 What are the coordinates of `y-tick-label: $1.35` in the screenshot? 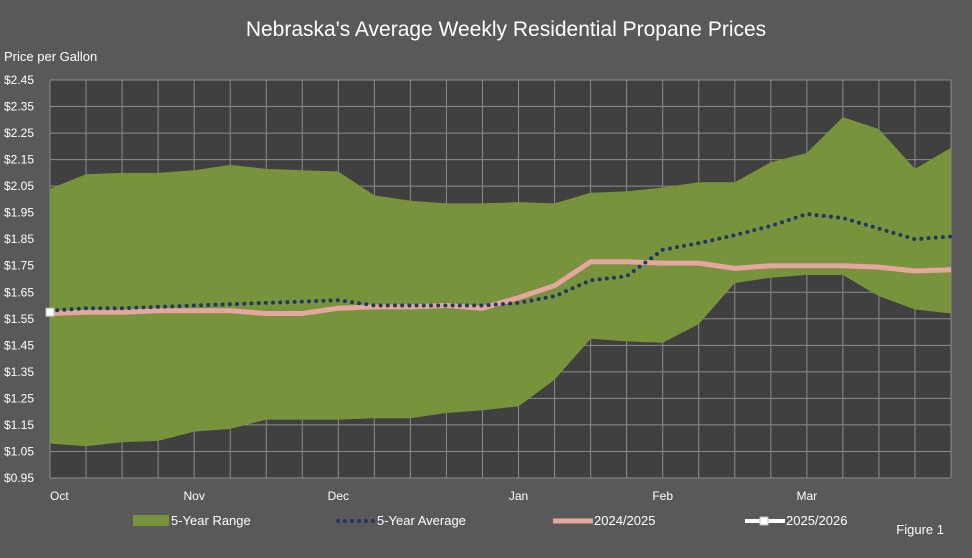 It's located at (19, 372).